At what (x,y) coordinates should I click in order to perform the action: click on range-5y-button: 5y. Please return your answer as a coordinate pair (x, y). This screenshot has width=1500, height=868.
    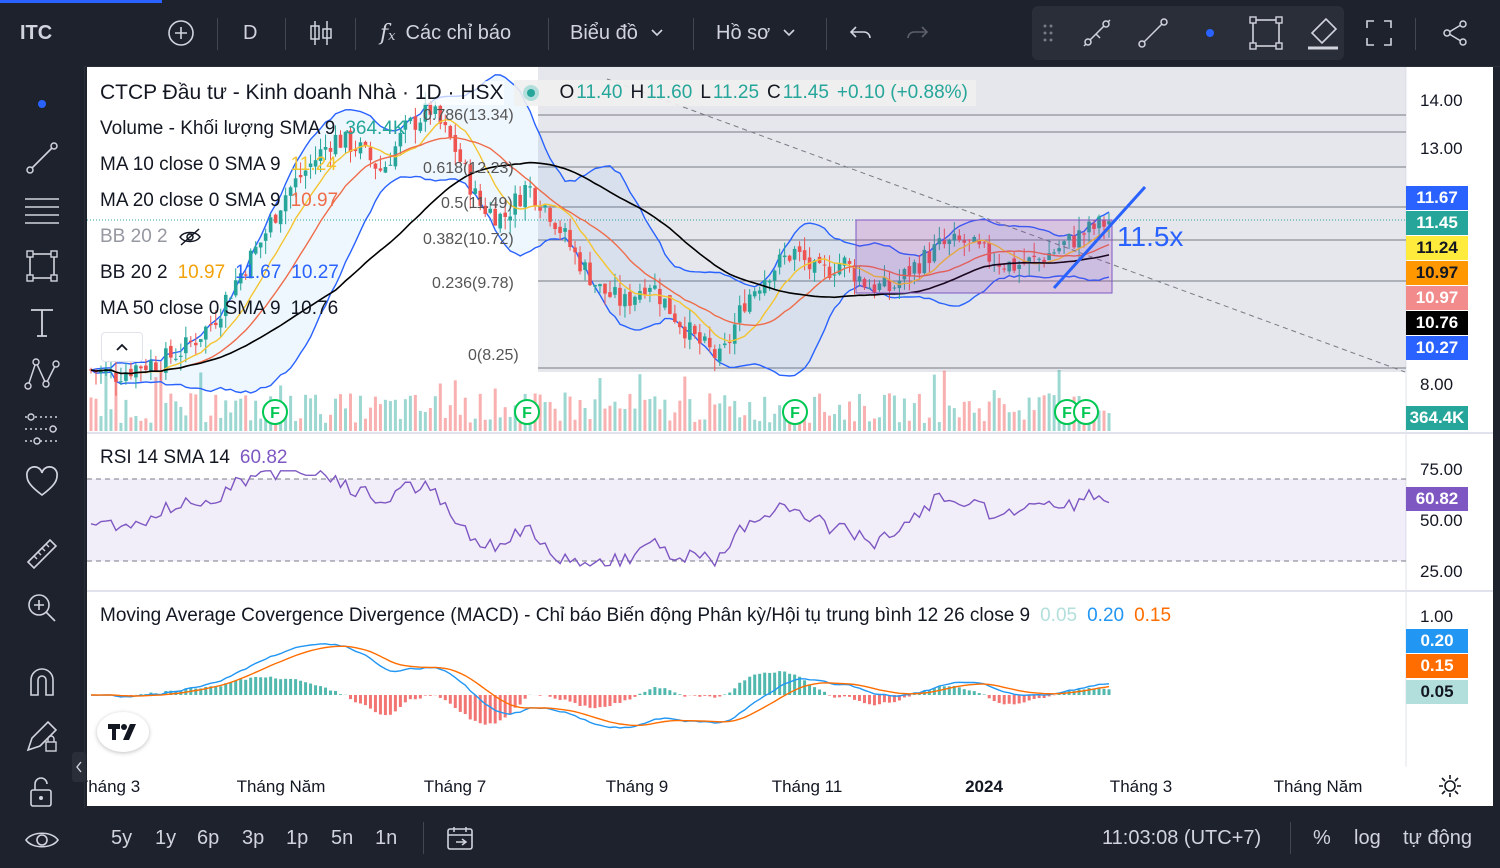
    Looking at the image, I should click on (122, 837).